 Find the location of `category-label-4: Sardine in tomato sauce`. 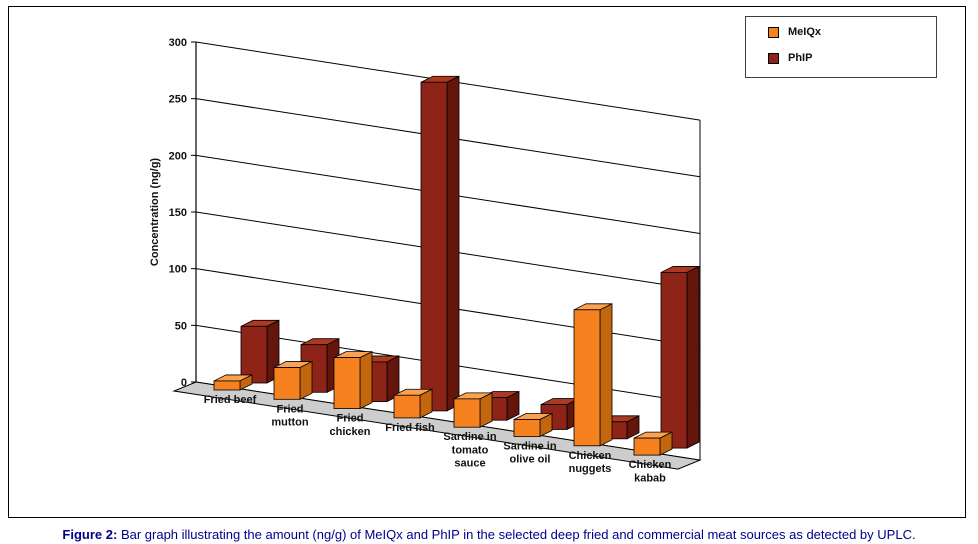

category-label-4: Sardine in tomato sauce is located at coordinates (469, 450).